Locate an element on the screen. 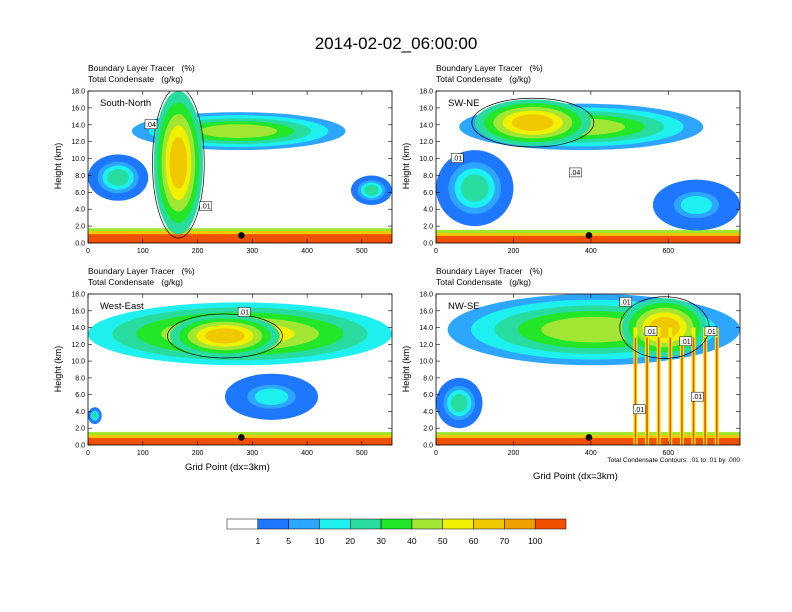 This screenshot has width=792, height=612. colorbar-label: 60 is located at coordinates (474, 541).